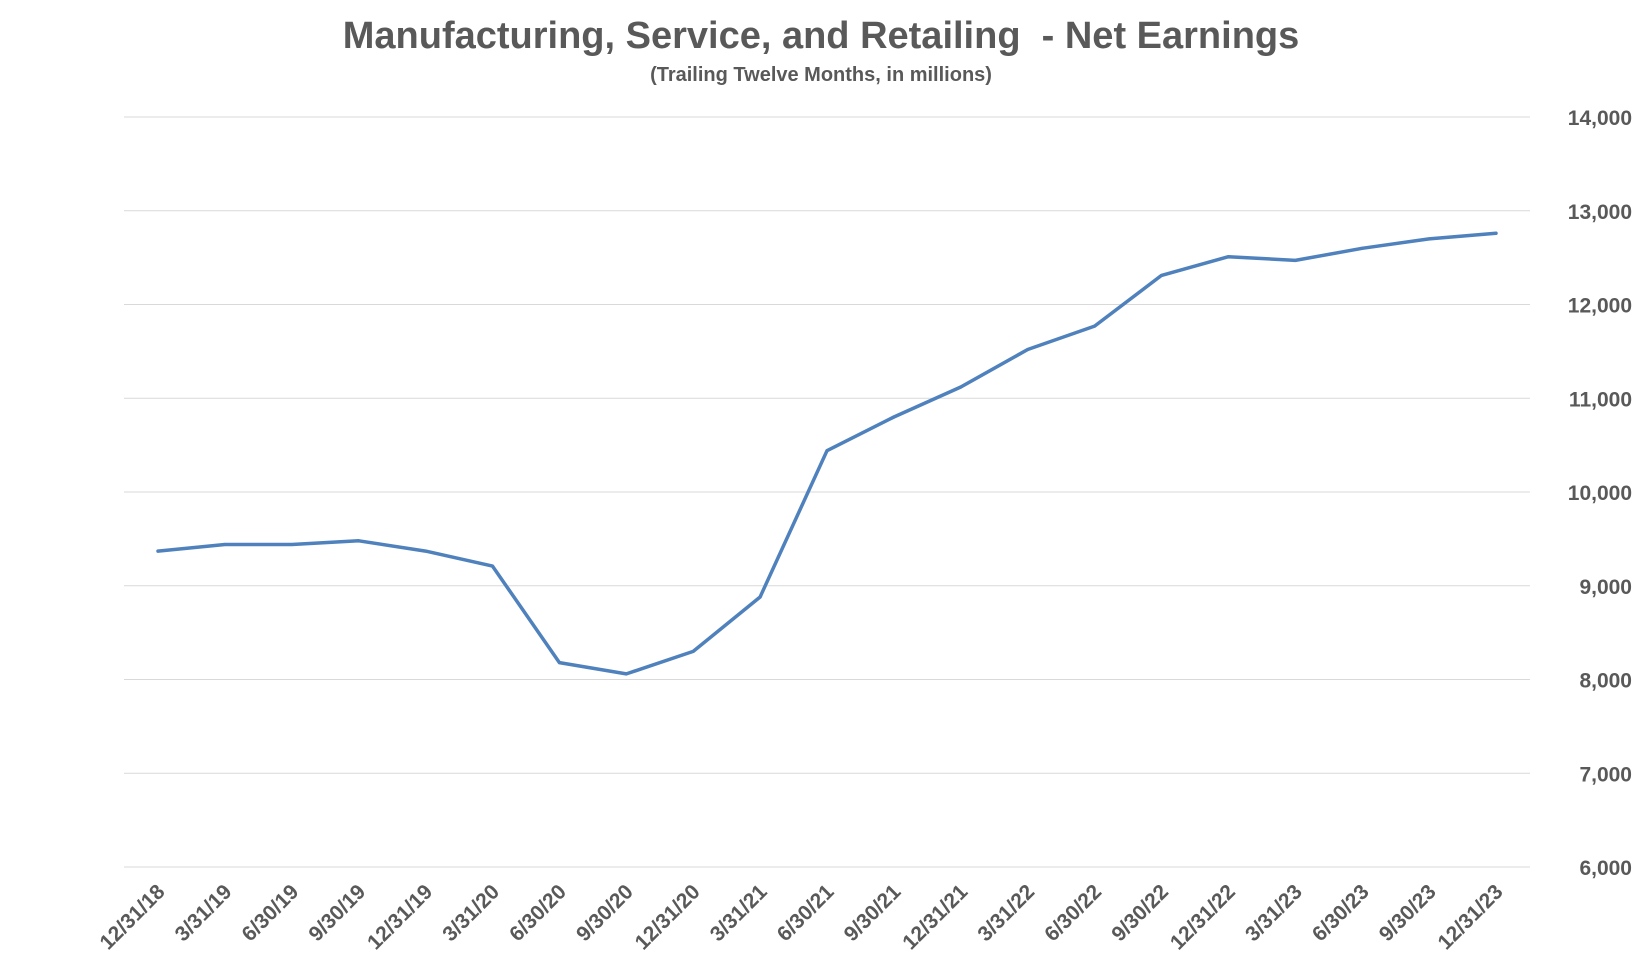  Describe the element at coordinates (1600, 212) in the screenshot. I see `y-tick-label: 13,000` at that location.